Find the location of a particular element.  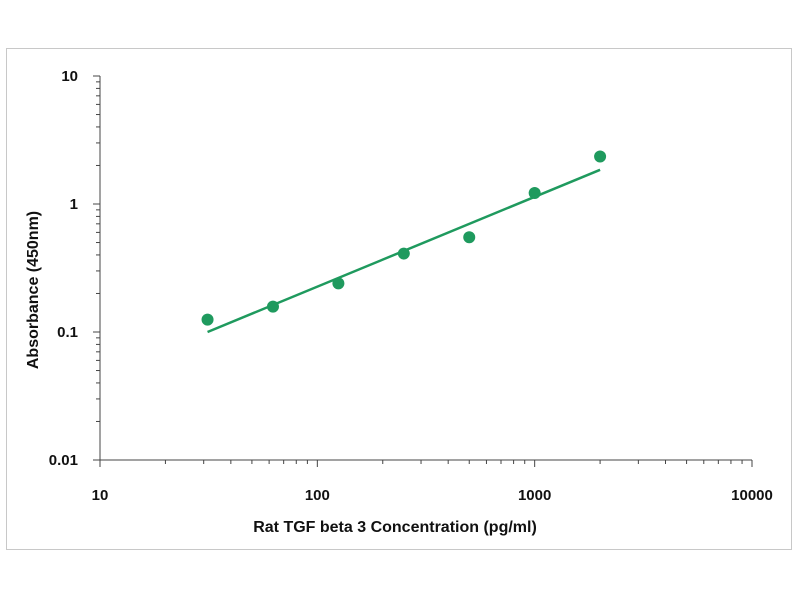

x-tick-label: 1000 is located at coordinates (534, 495).